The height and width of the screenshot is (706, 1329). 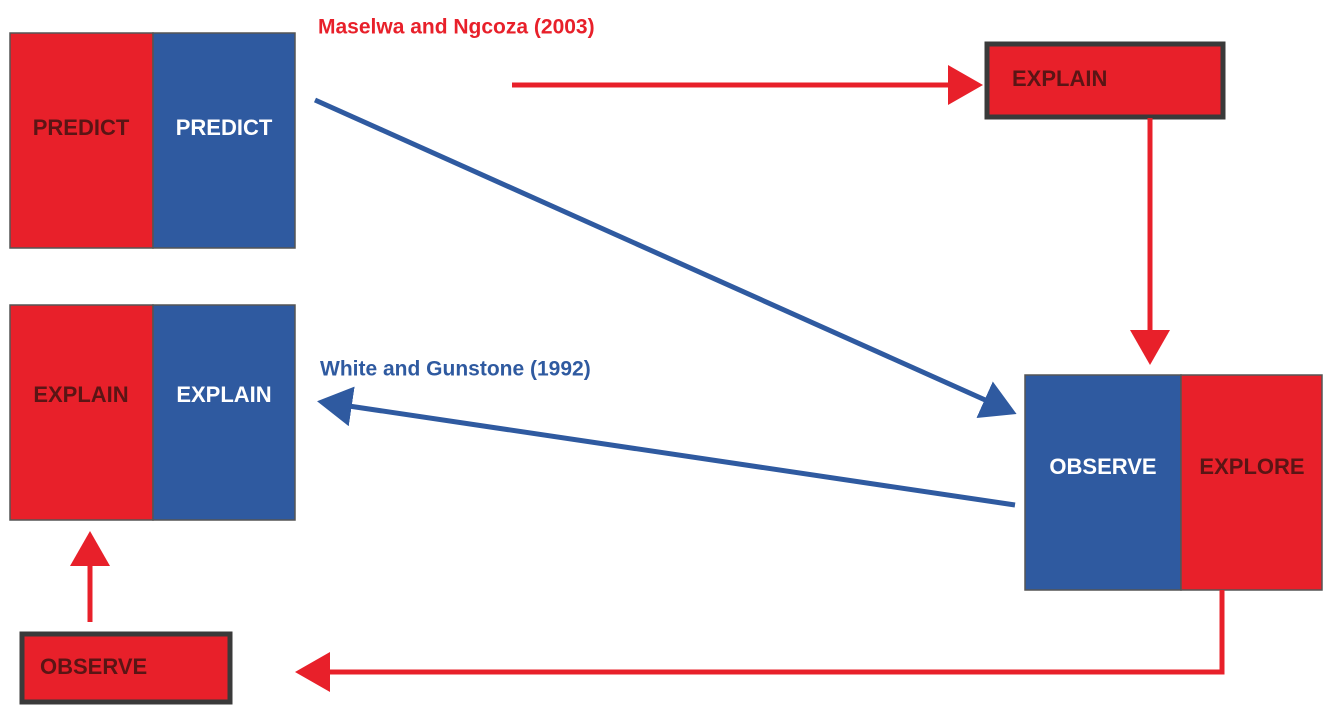 I want to click on reference-red: Maselwa and Ngcoza (2003), so click(x=456, y=27).